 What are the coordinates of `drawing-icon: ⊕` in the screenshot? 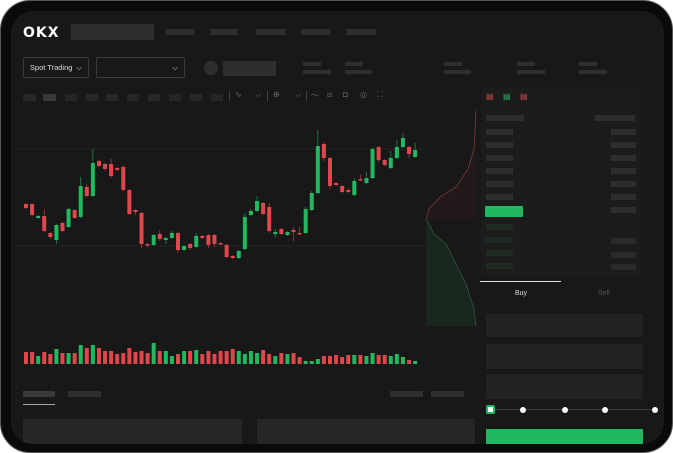 It's located at (276, 94).